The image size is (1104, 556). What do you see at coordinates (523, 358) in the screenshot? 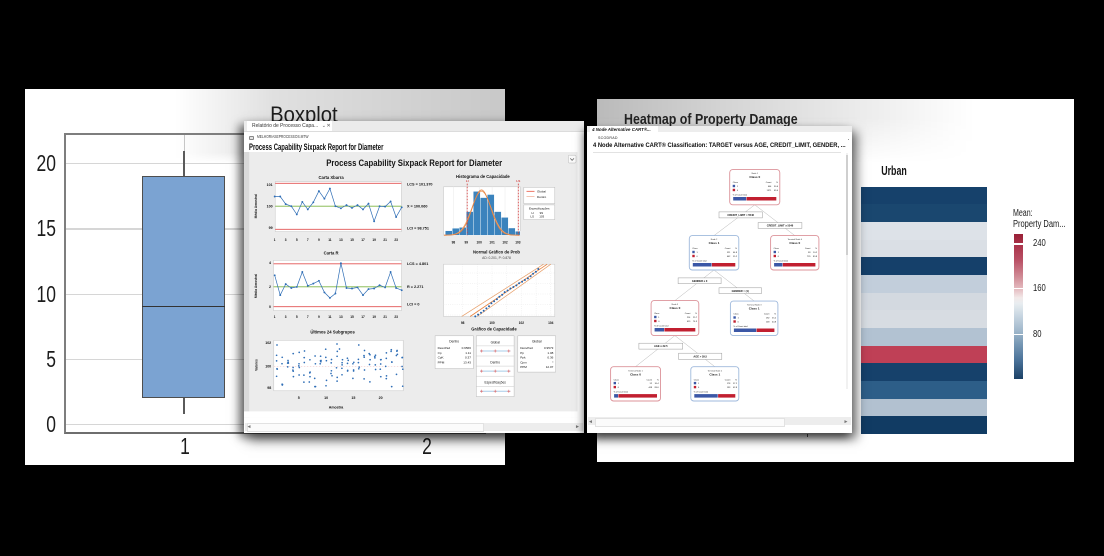
I see `svg-text: Ppk` at bounding box center [523, 358].